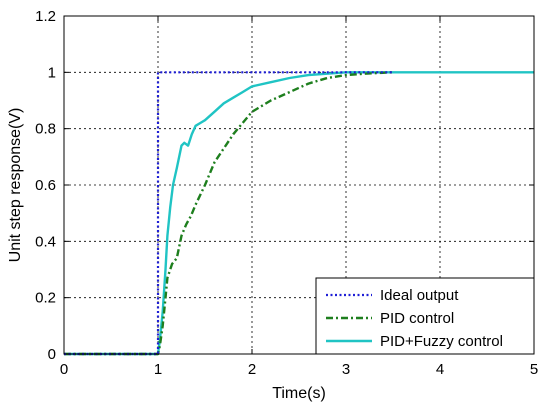  I want to click on legend-label-2: PID+Fuzzy control, so click(441, 341).